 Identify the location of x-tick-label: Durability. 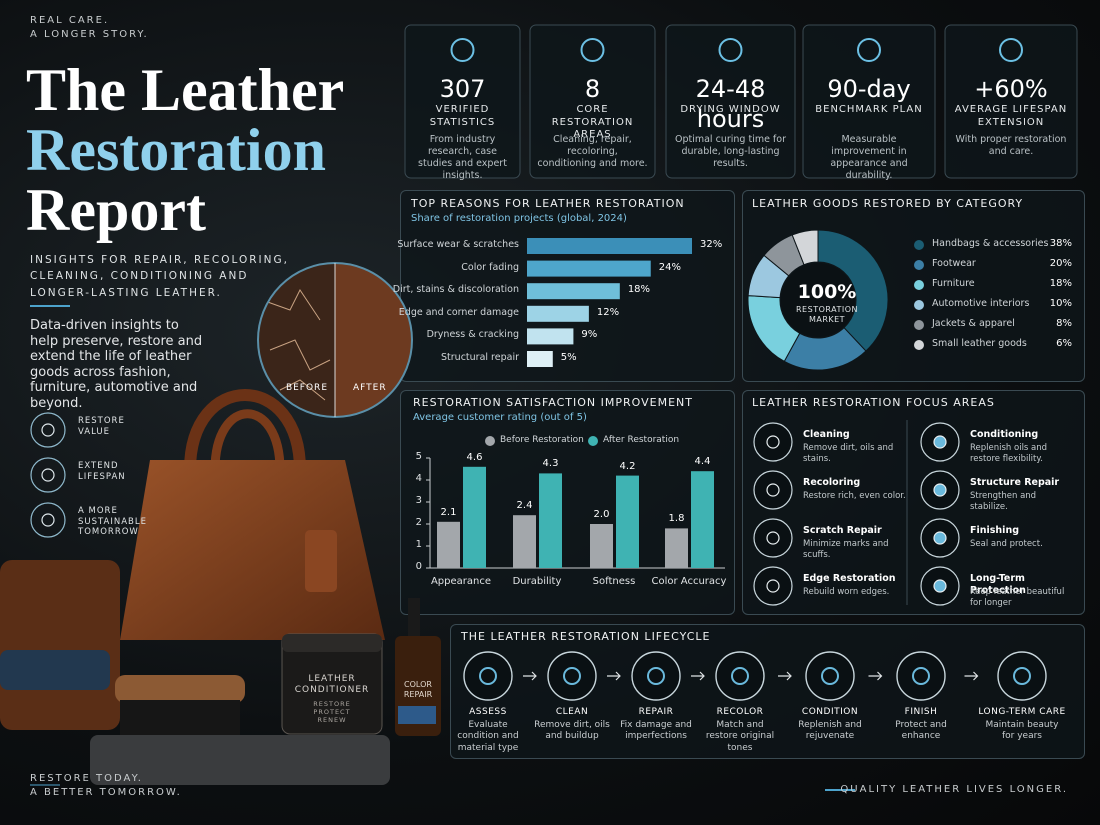
(537, 581).